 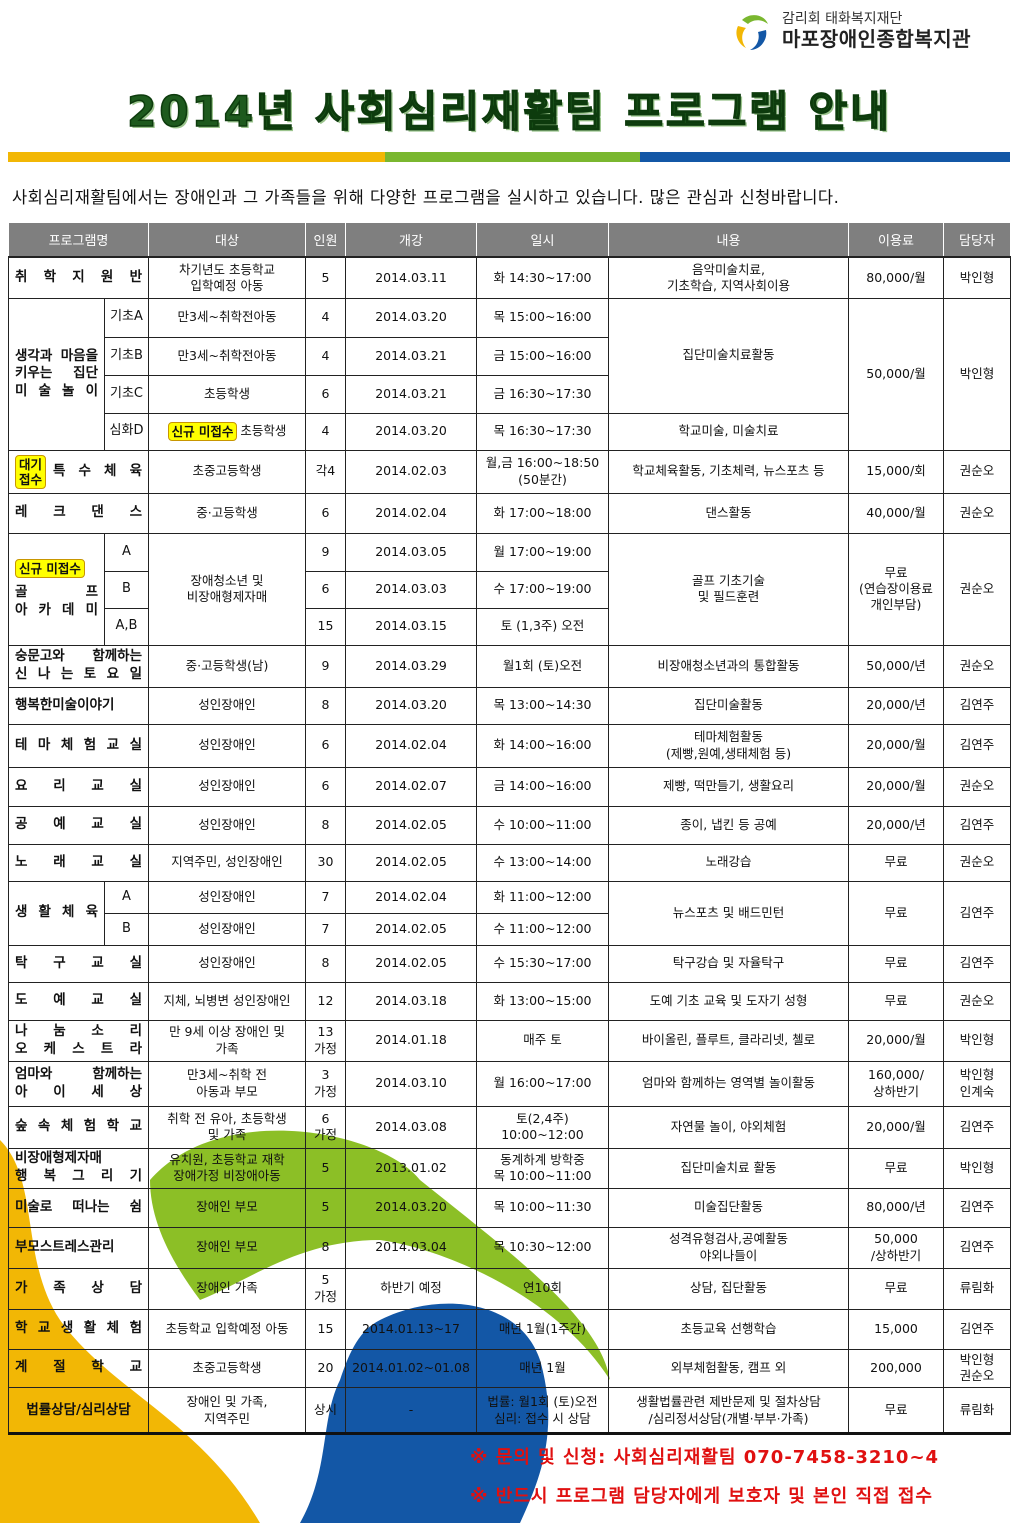 I want to click on cell-text: 15,000, so click(x=896, y=1328).